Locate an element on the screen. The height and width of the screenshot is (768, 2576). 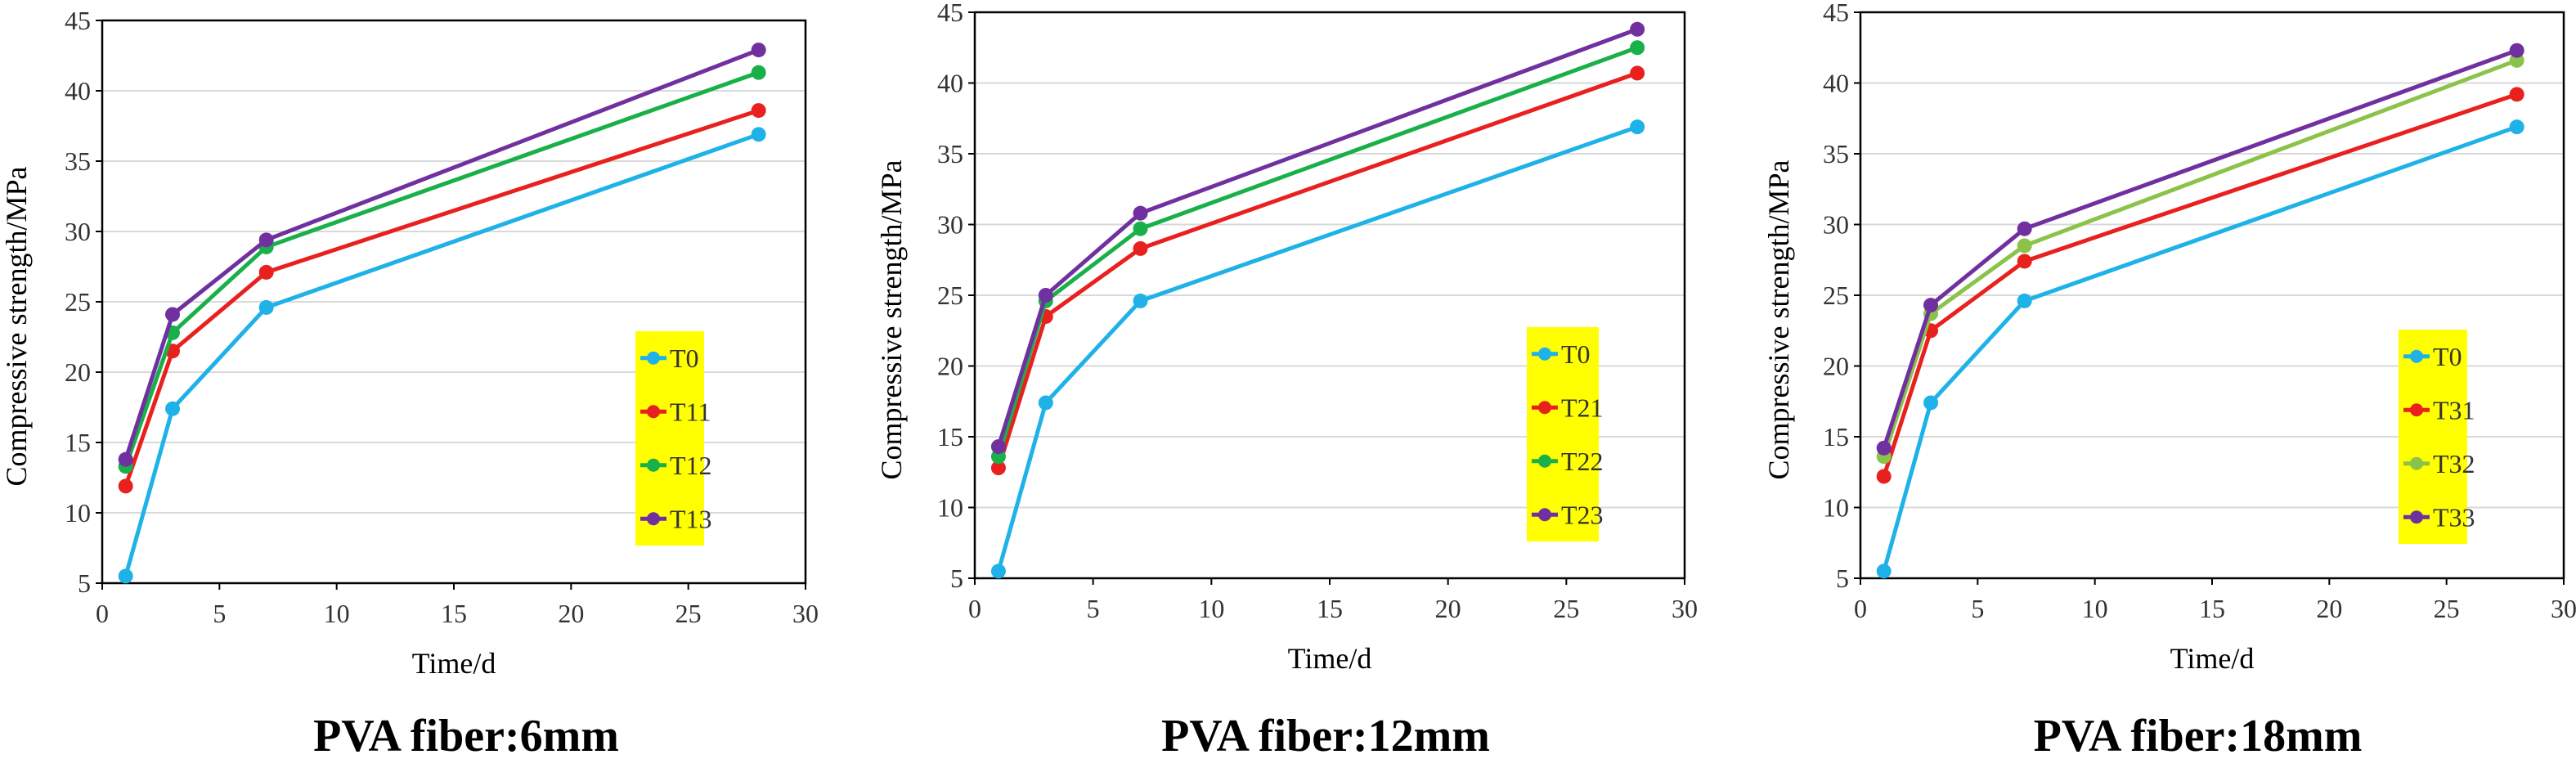
x-tick-label: 30 is located at coordinates (1685, 608).